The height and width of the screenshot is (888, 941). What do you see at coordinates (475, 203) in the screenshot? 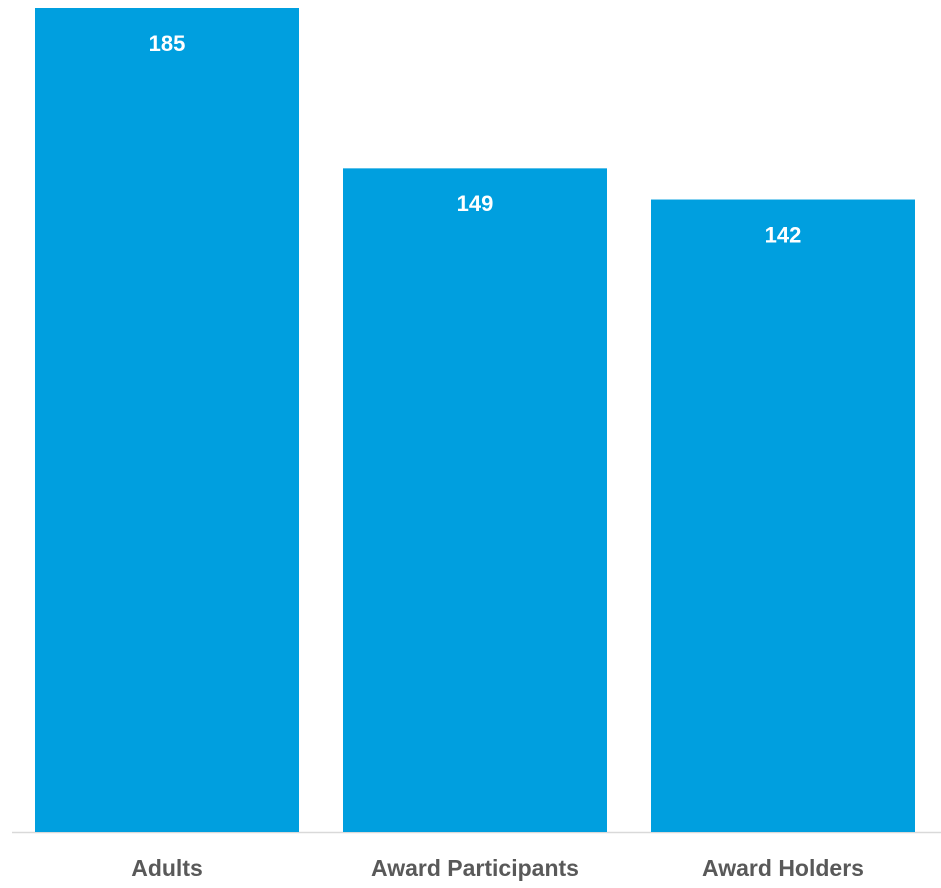
I see `data-label: 149` at bounding box center [475, 203].